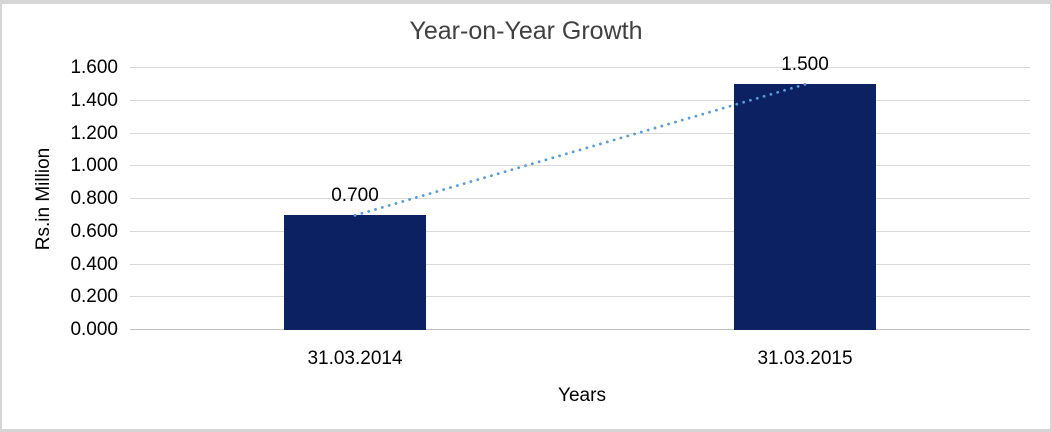 Image resolution: width=1052 pixels, height=432 pixels. What do you see at coordinates (805, 207) in the screenshot?
I see `bar-31.03.2015` at bounding box center [805, 207].